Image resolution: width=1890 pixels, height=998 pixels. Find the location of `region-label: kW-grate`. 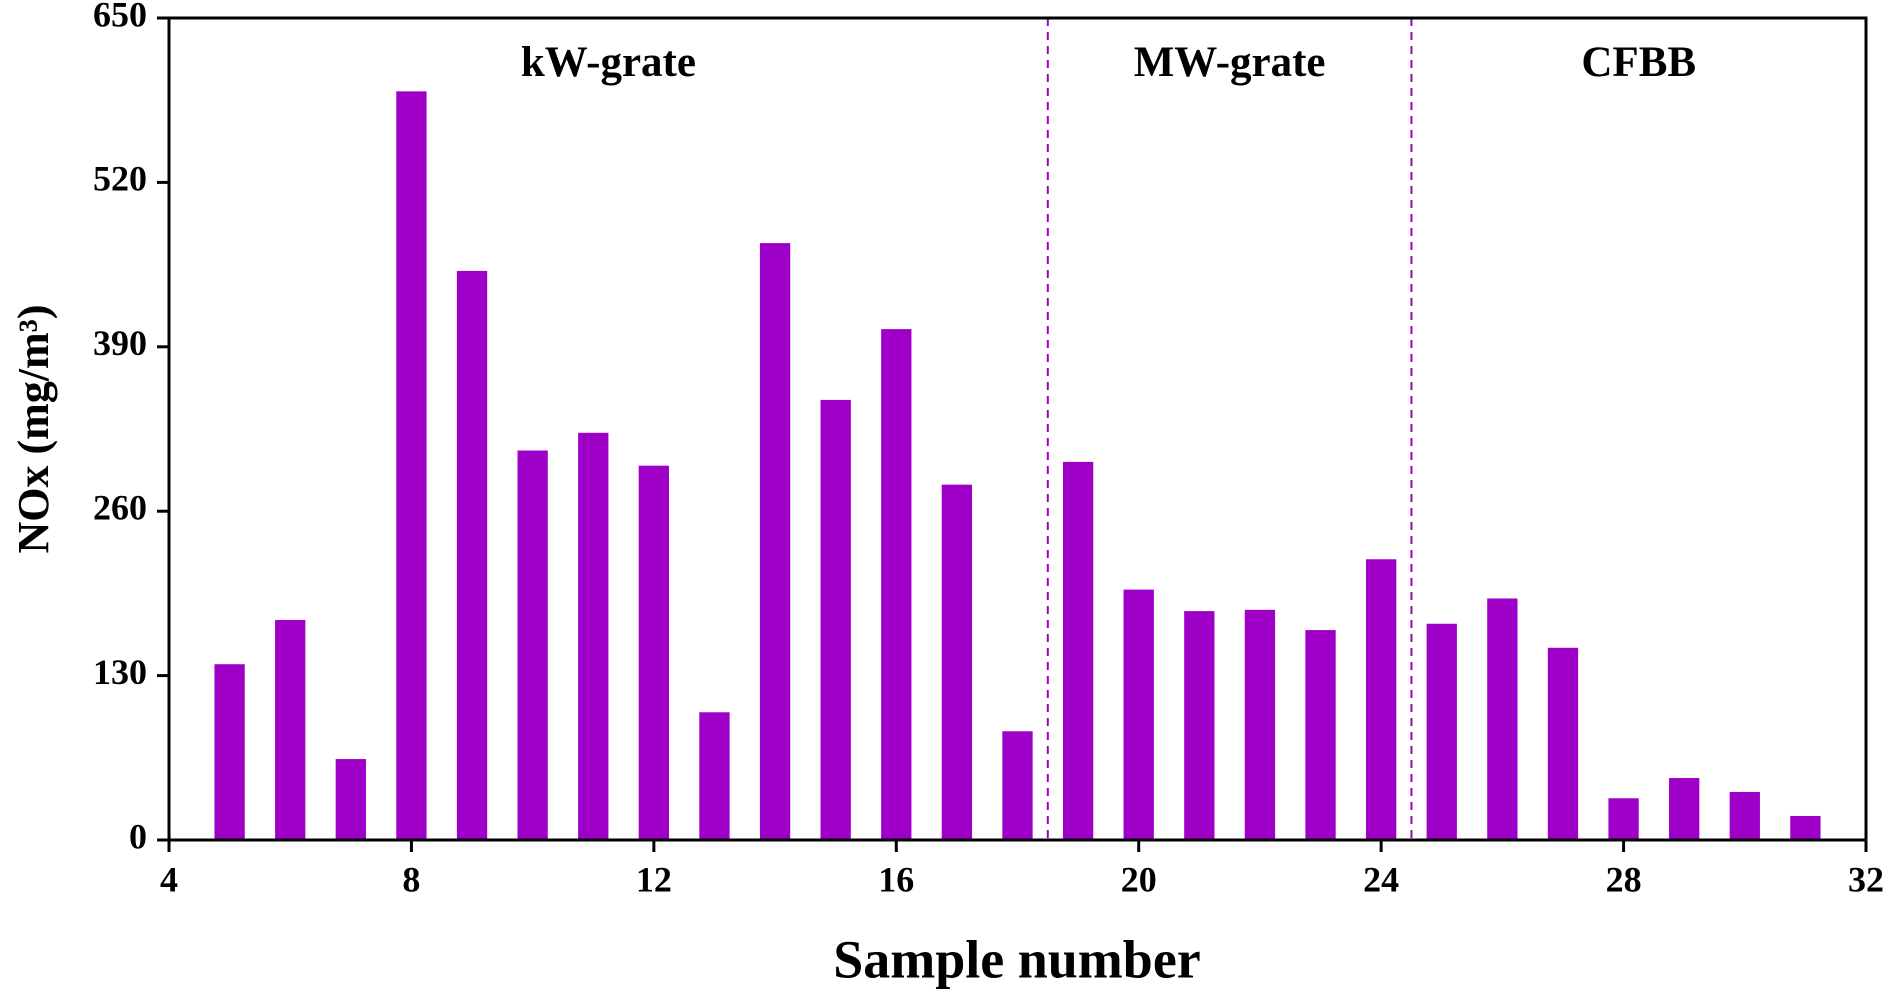

region-label: kW-grate is located at coordinates (608, 62).